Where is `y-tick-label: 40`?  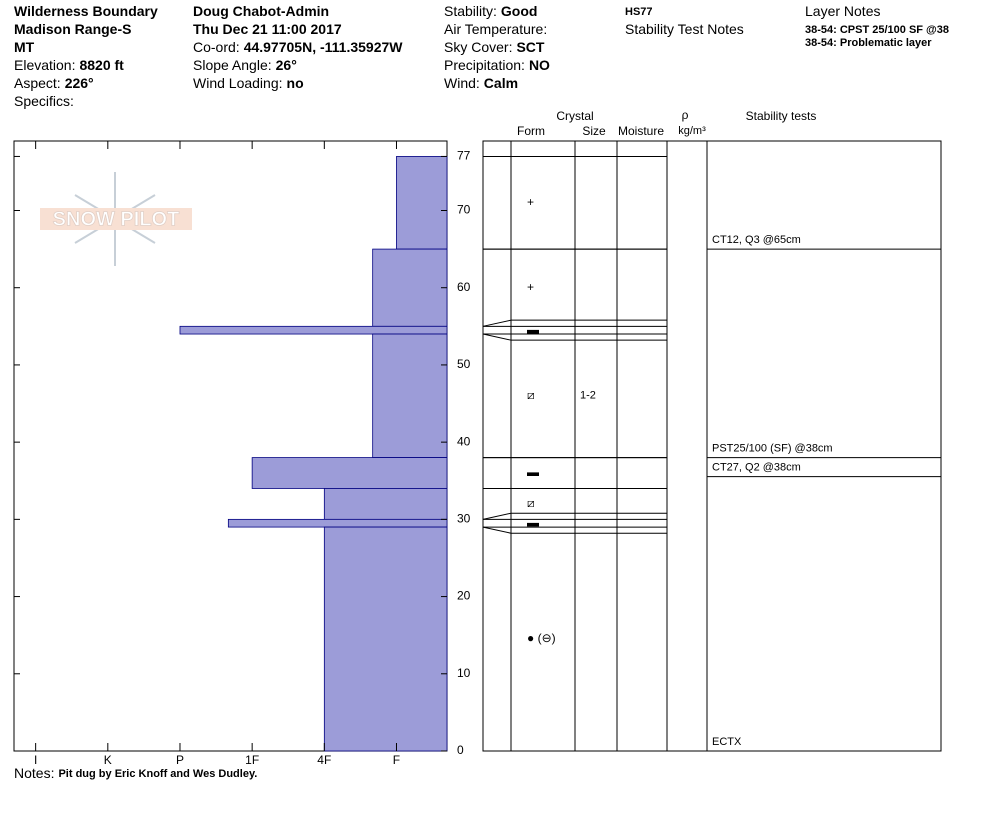 y-tick-label: 40 is located at coordinates (464, 441).